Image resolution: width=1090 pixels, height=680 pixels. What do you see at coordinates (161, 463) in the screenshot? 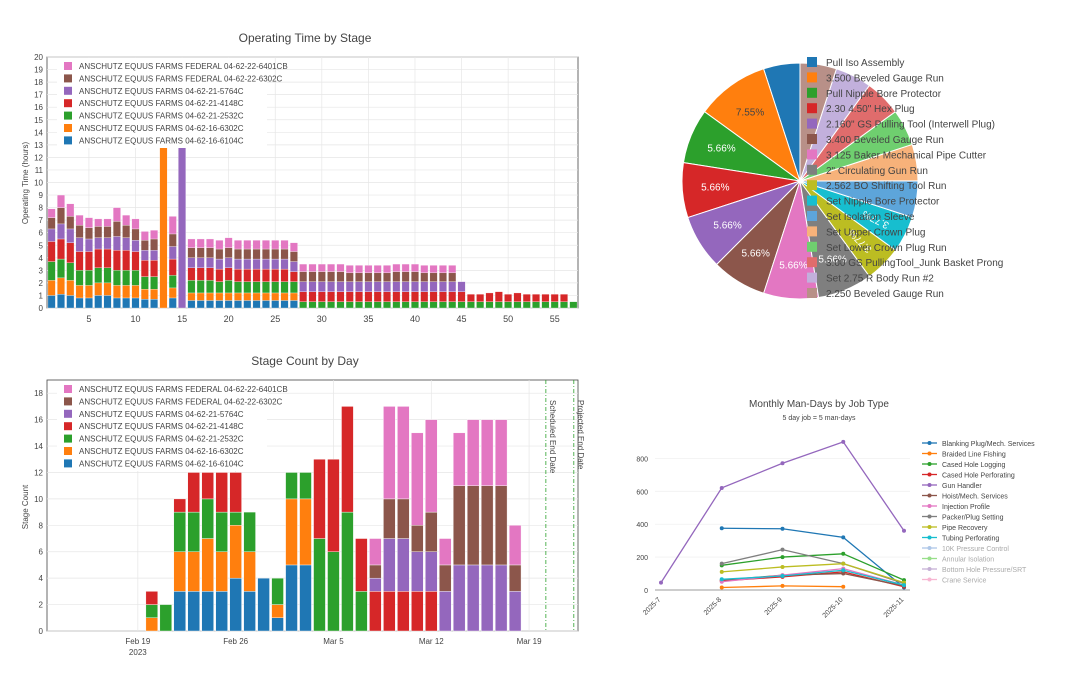
I see `legend-label: ANSCHUTZ EQUUS FARMS 04-62-16-6104C` at bounding box center [161, 463].